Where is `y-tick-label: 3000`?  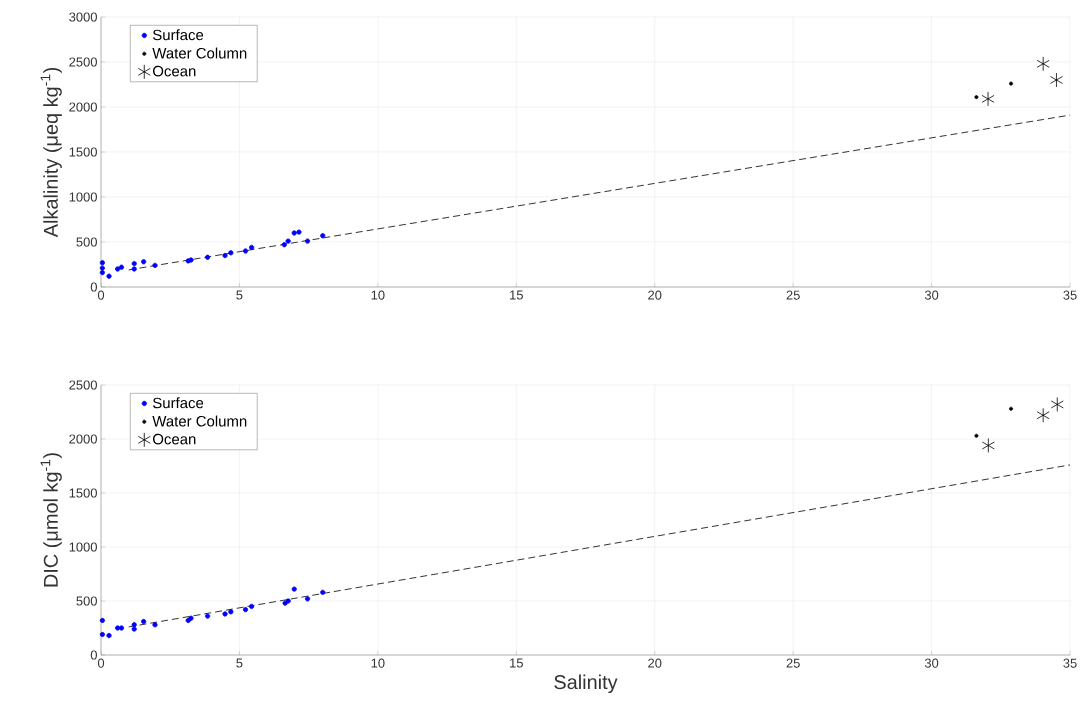
y-tick-label: 3000 is located at coordinates (83, 17).